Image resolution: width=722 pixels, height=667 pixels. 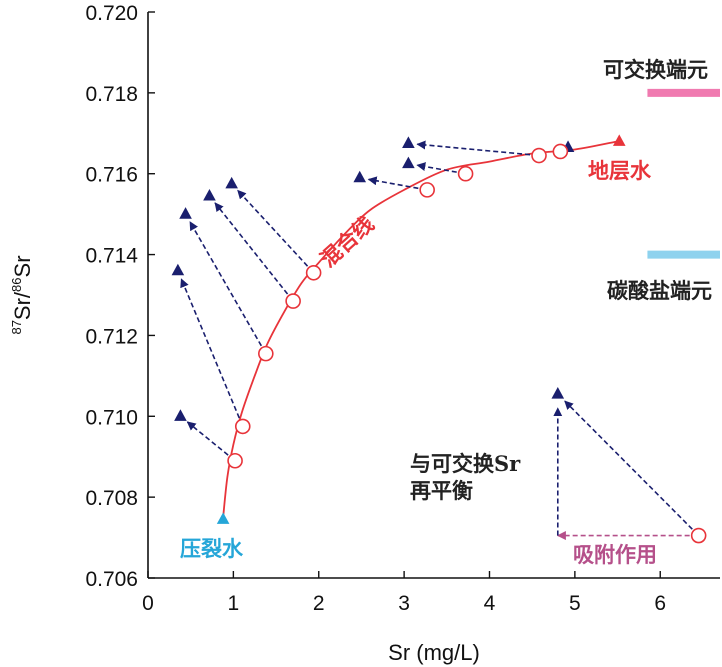 I want to click on x-tick-label: 3, so click(x=404, y=603).